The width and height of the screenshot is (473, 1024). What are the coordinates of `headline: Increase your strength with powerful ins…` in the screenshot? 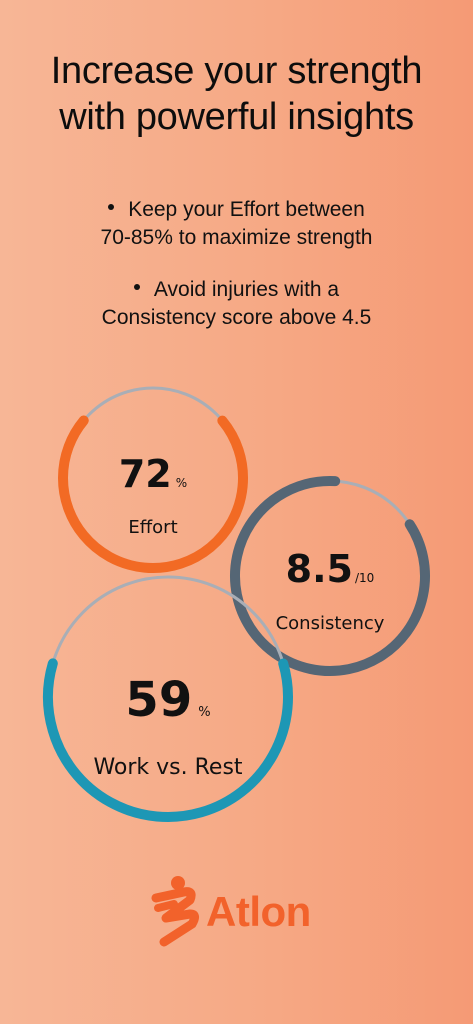 It's located at (236, 94).